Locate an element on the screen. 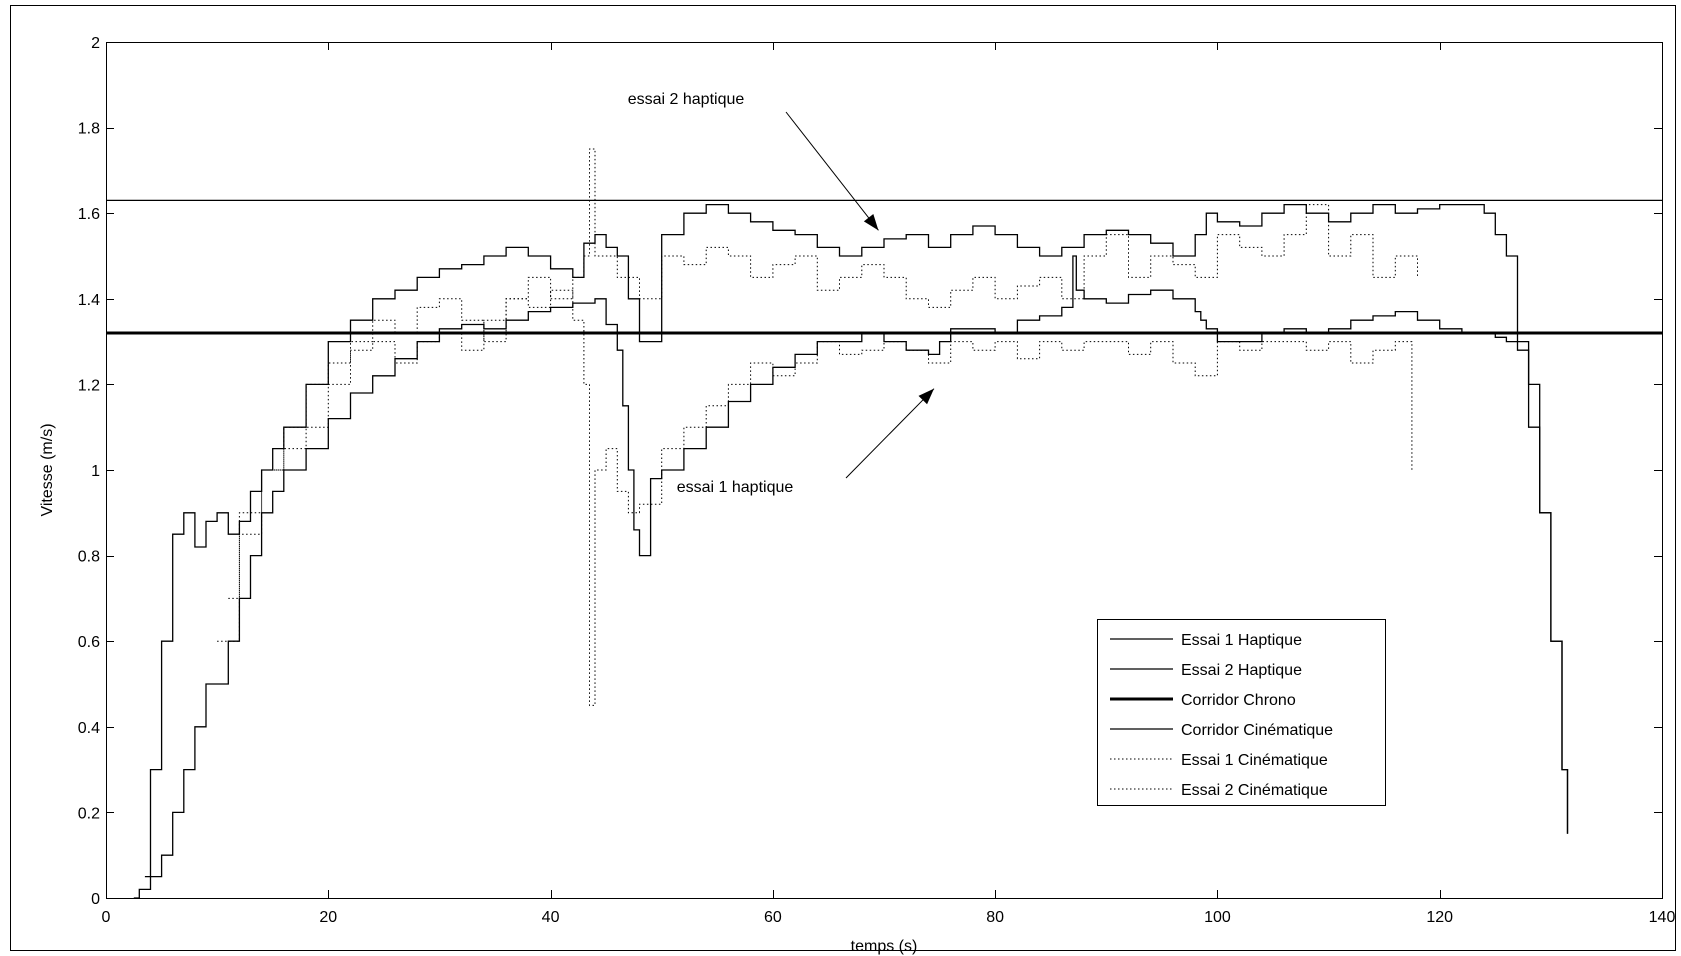  y-tick-label: 0.4 is located at coordinates (89, 728).